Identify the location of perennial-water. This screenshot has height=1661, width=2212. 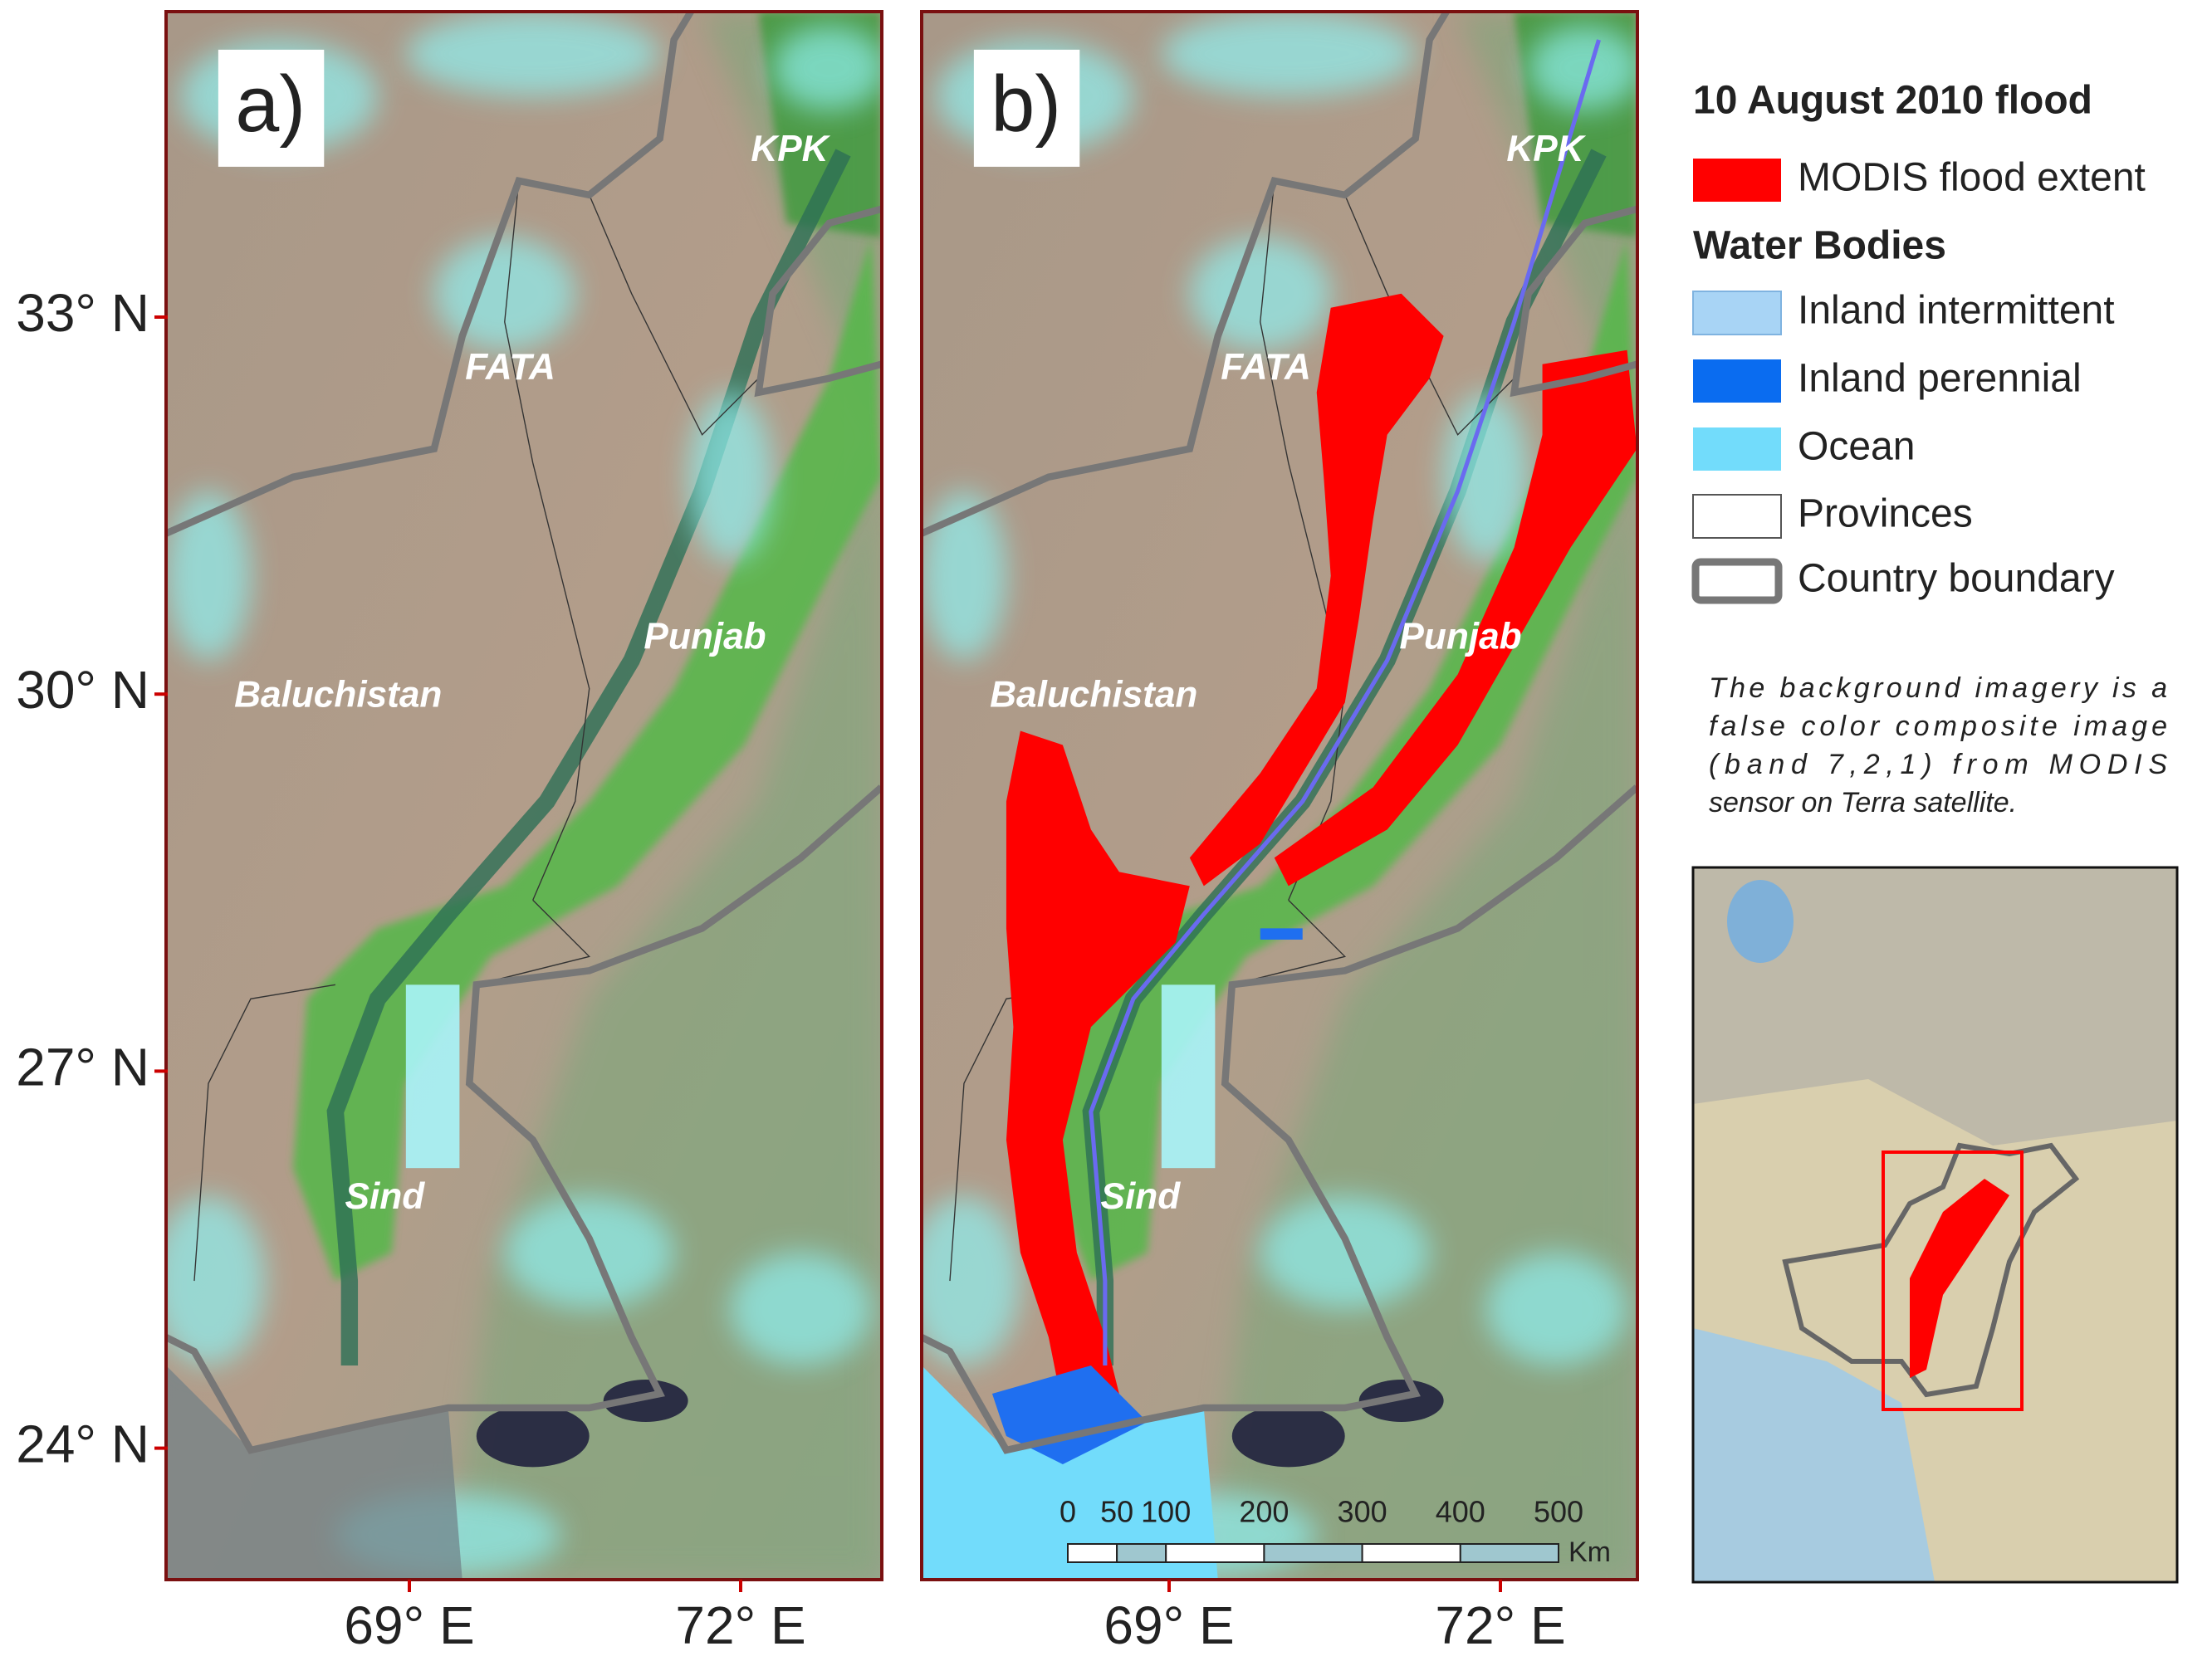
(1147, 1196).